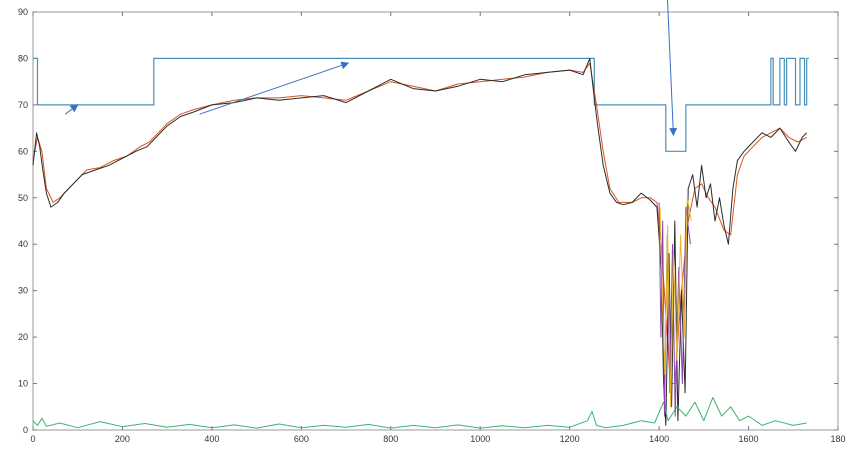 This screenshot has width=851, height=450. I want to click on y-tick-label: 20, so click(23, 337).